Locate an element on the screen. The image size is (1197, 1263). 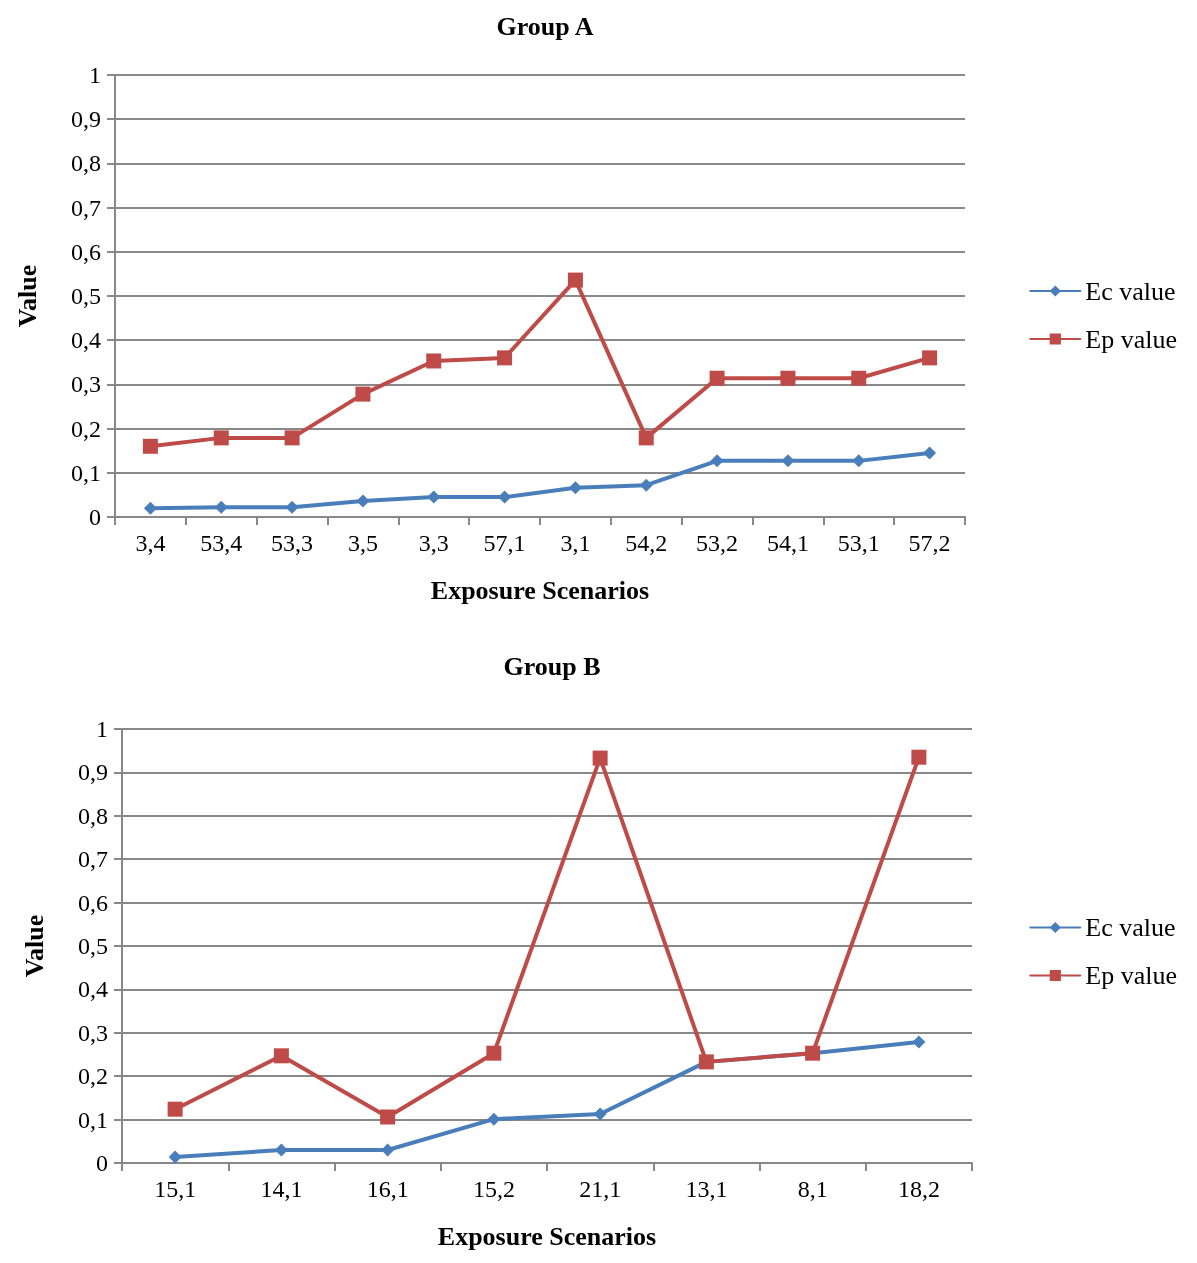
x-tick-label: 16,1 is located at coordinates (387, 1189).